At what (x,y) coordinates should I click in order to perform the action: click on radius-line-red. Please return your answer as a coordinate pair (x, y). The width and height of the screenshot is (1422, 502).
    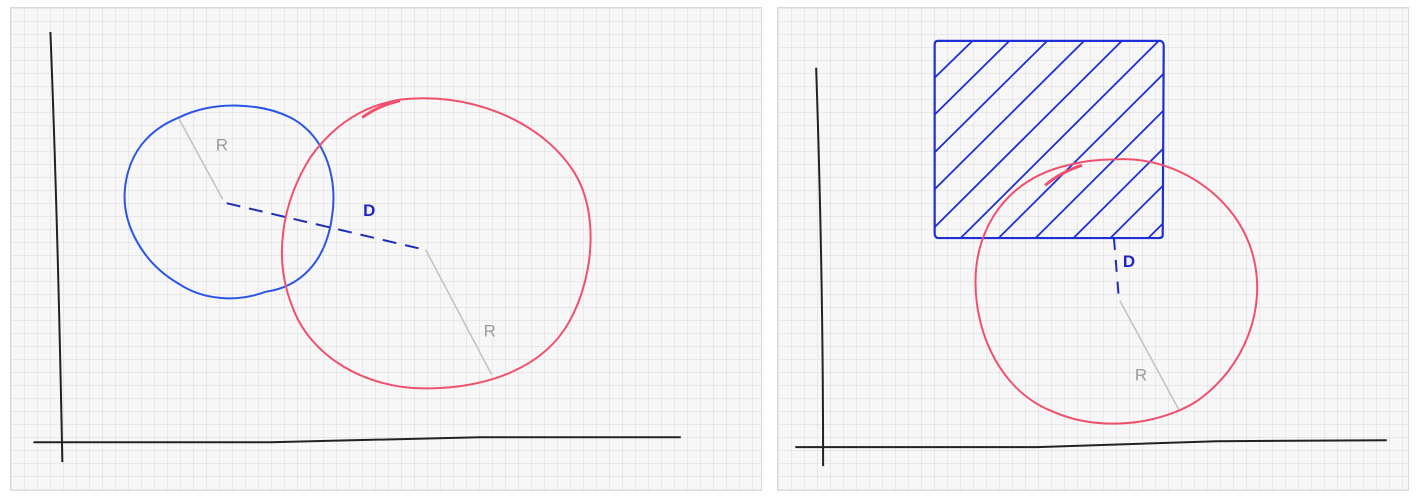
    Looking at the image, I should click on (459, 312).